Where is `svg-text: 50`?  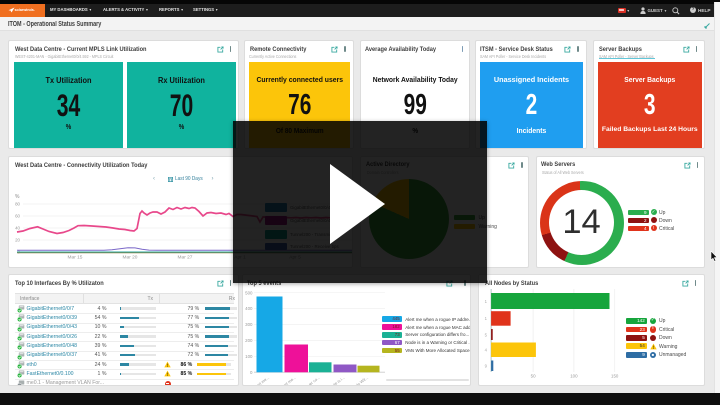
svg-text: 50 is located at coordinates (532, 376).